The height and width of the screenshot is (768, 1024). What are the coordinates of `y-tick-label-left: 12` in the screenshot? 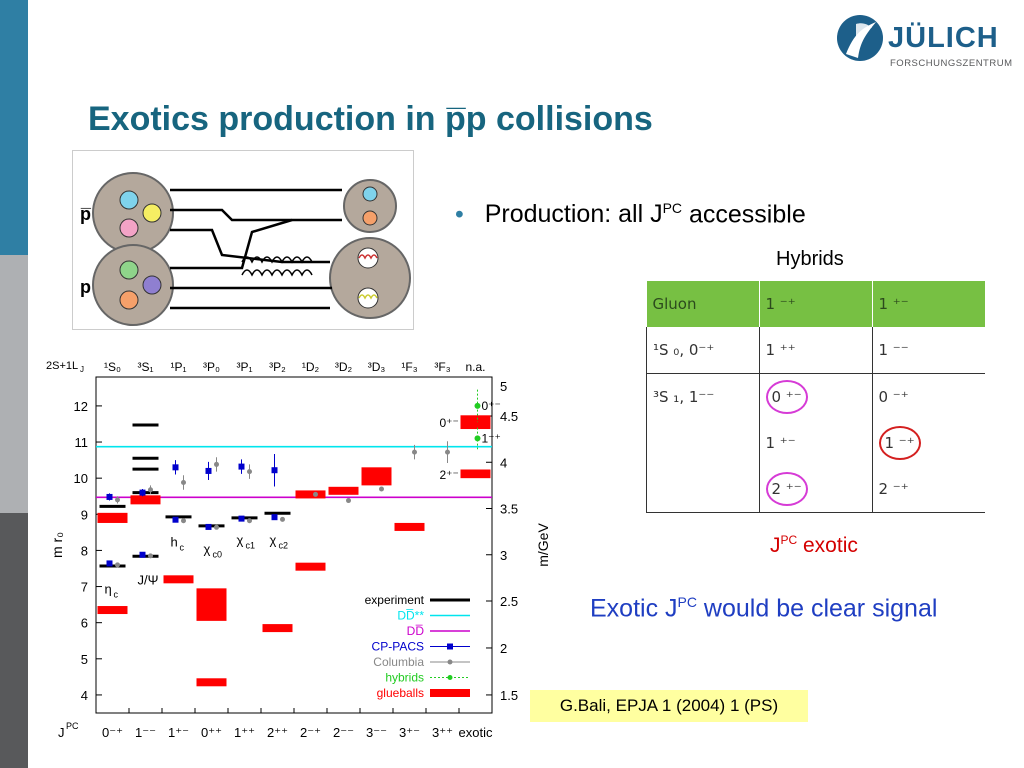 It's located at (81, 406).